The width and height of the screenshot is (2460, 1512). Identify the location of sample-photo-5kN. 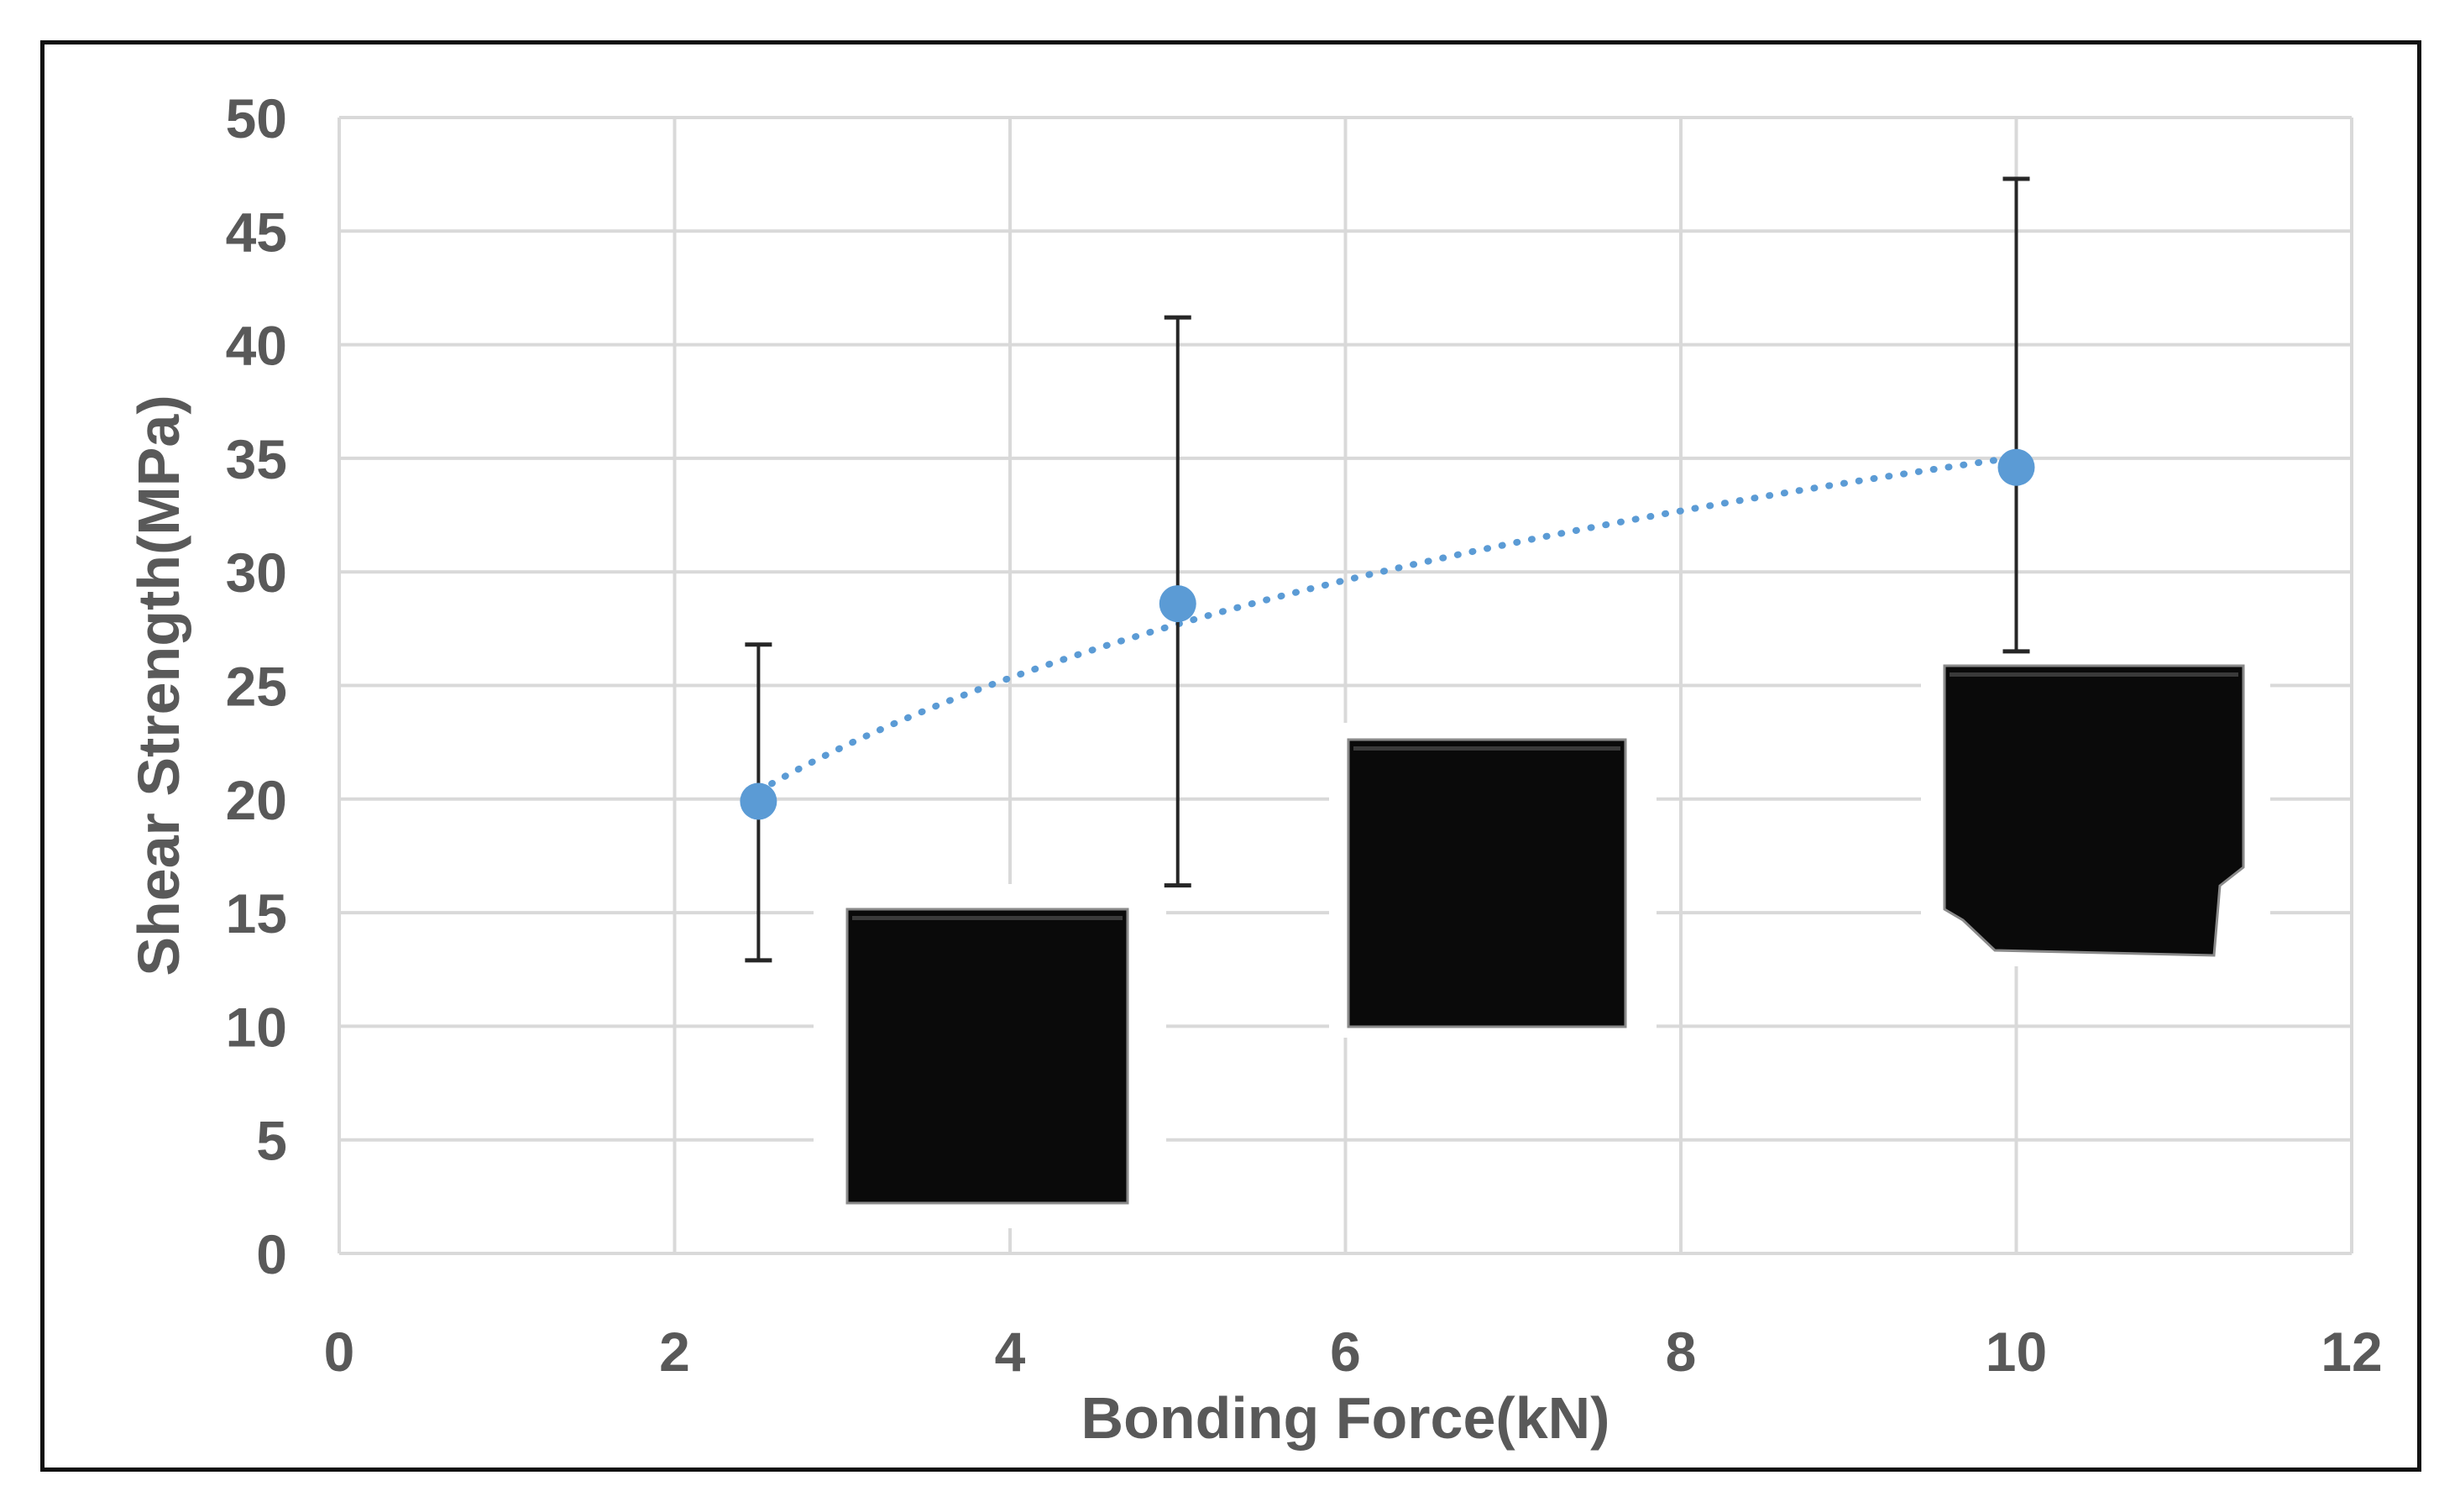
(1493, 880).